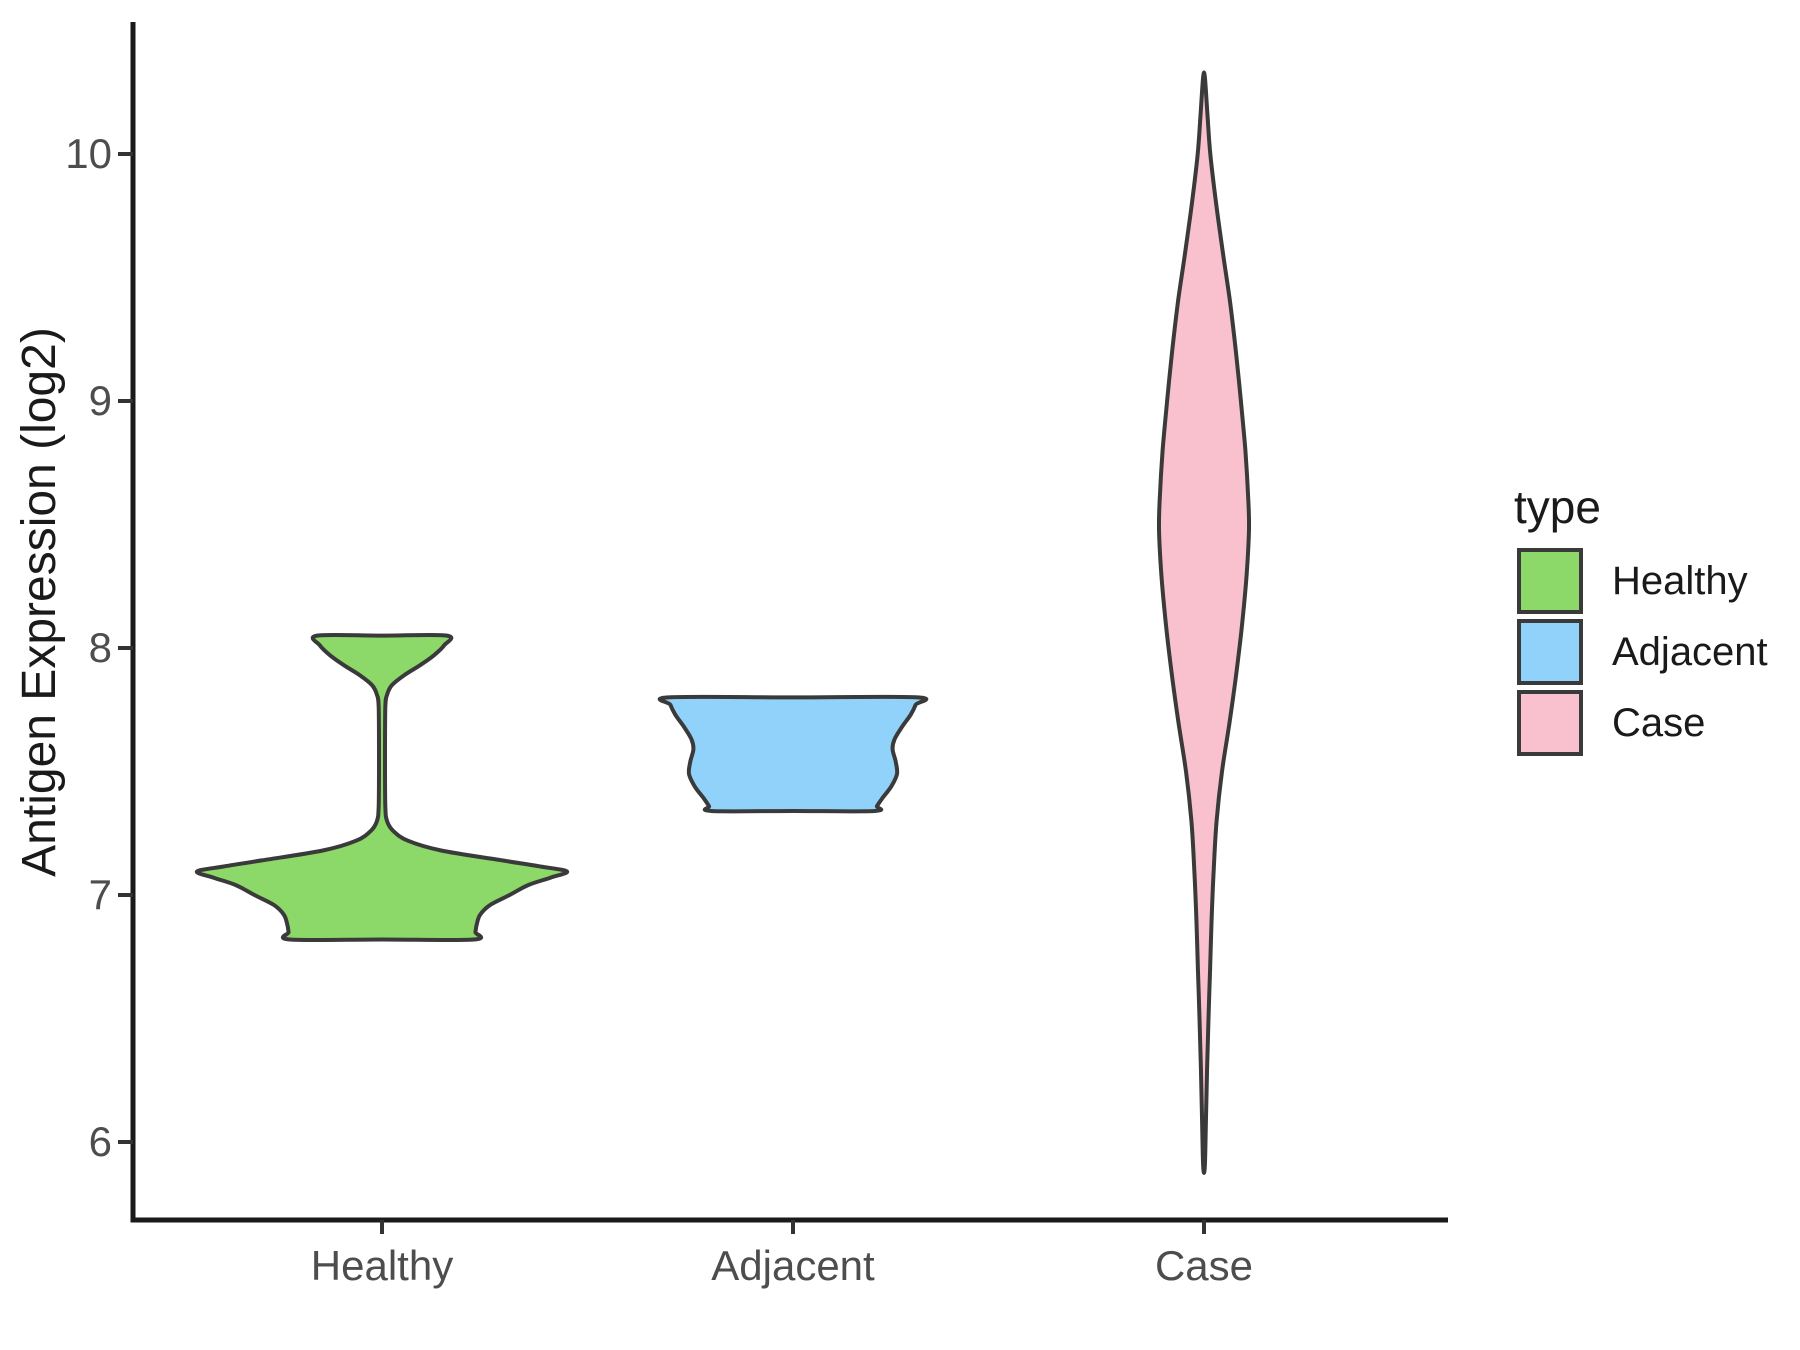 The width and height of the screenshot is (1800, 1350). What do you see at coordinates (1680, 581) in the screenshot?
I see `legend-label-healthy: Healthy` at bounding box center [1680, 581].